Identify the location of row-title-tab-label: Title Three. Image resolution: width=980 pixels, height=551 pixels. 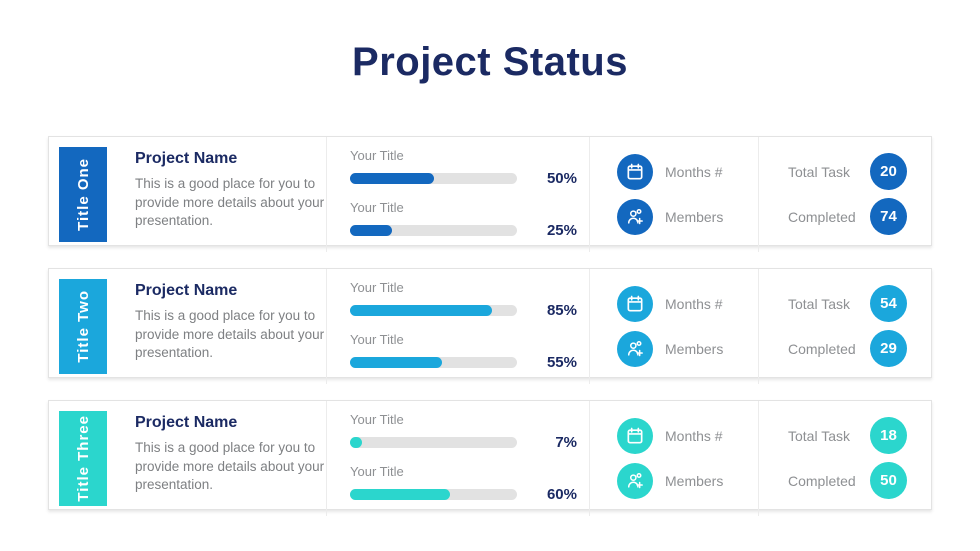
(83, 458).